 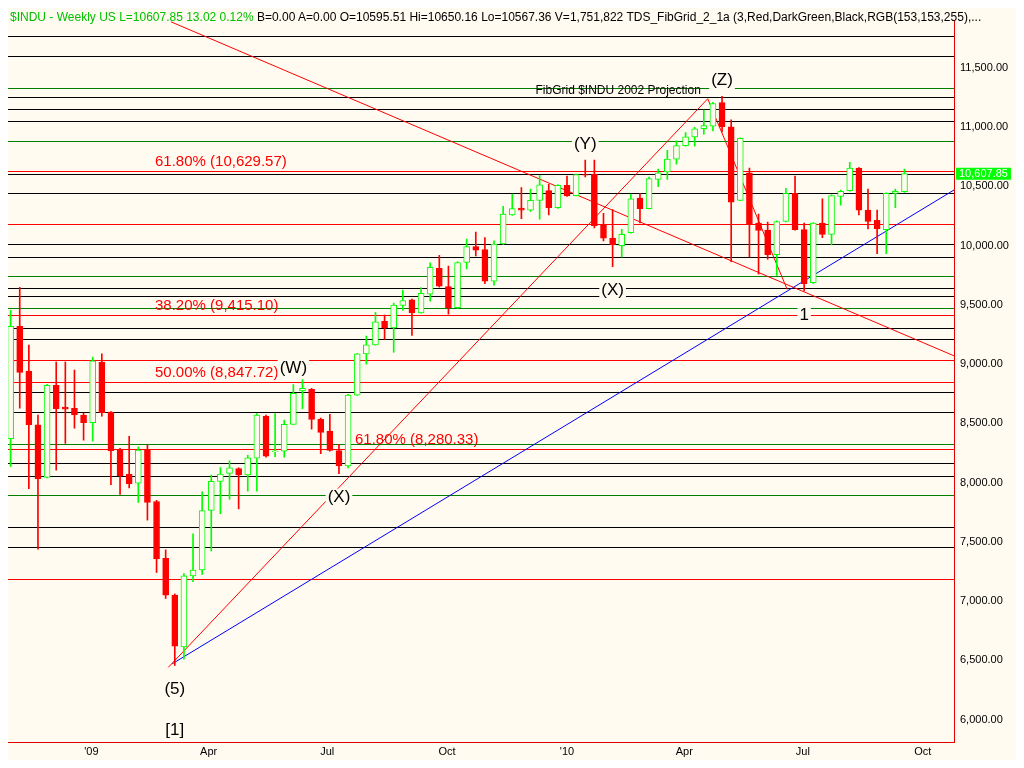 I want to click on annotation: (Y), so click(x=585, y=143).